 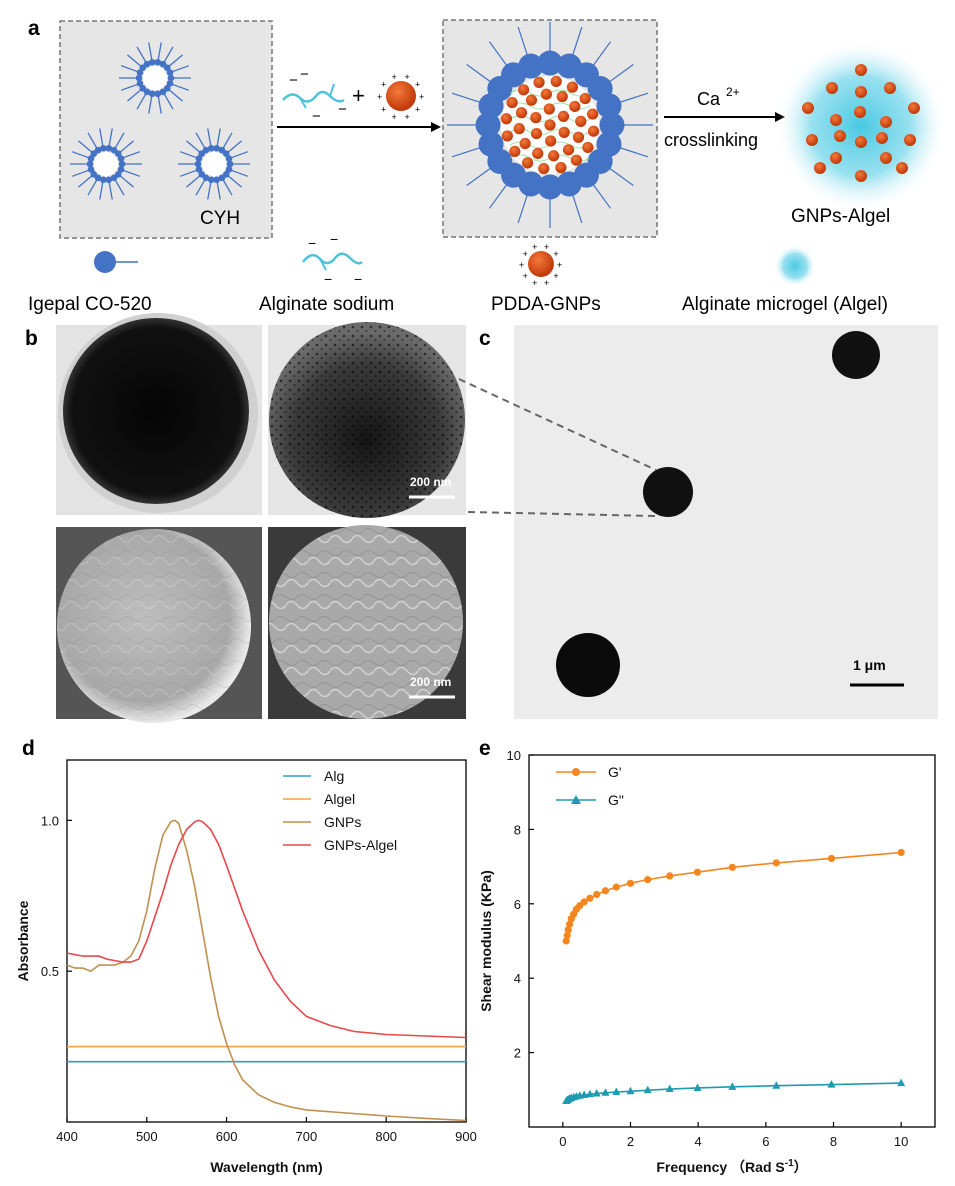 I want to click on y-axis-title: Absorbance, so click(x=23, y=940).